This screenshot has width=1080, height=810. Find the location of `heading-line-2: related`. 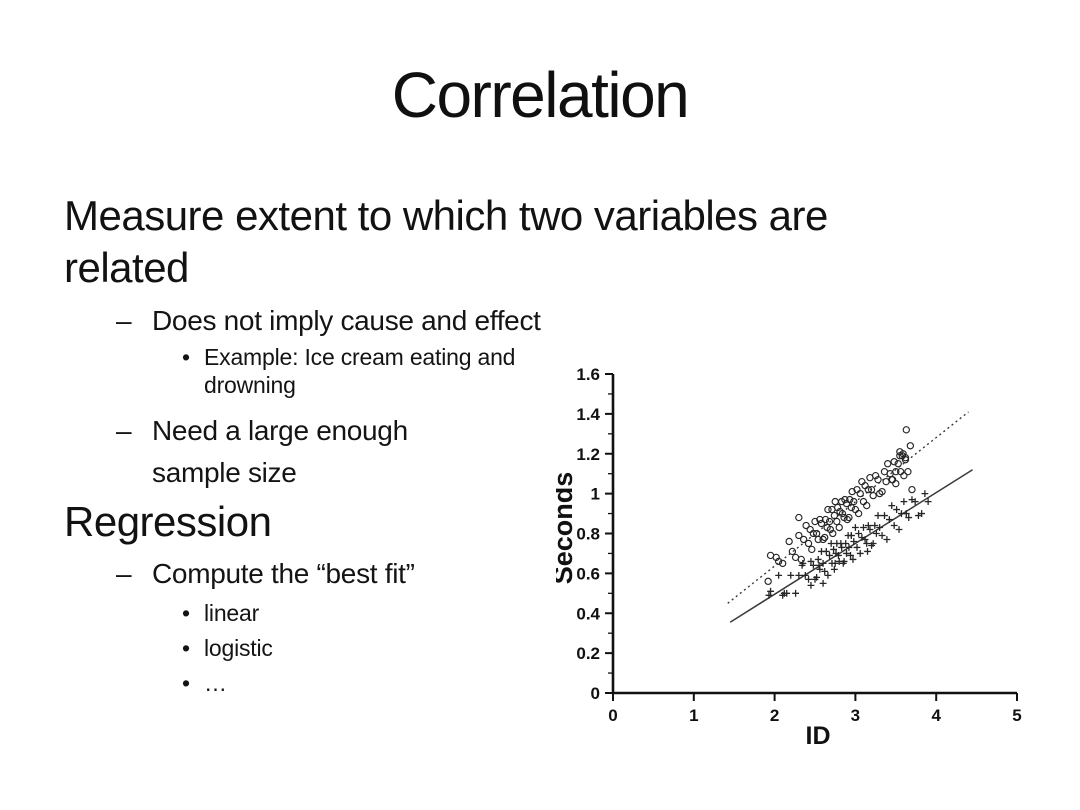

heading-line-2: related is located at coordinates (126, 267).